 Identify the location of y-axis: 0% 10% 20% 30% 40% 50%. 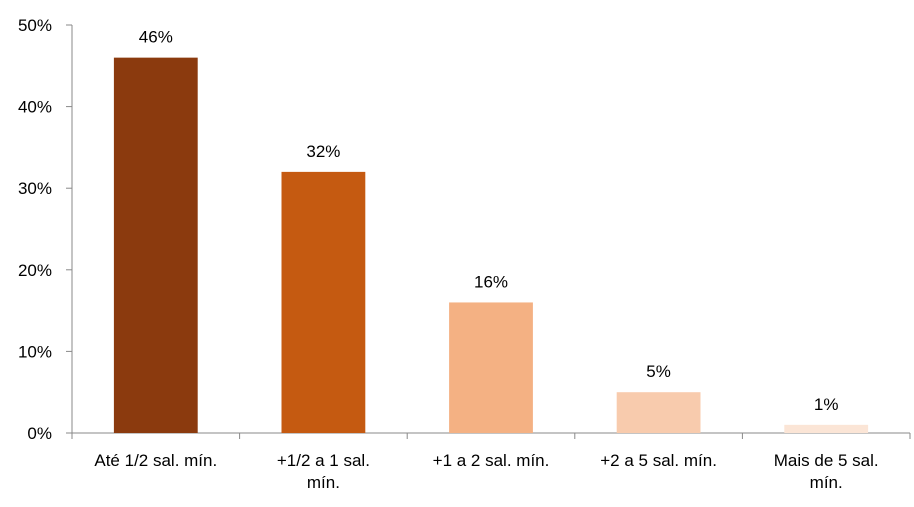
(45, 229).